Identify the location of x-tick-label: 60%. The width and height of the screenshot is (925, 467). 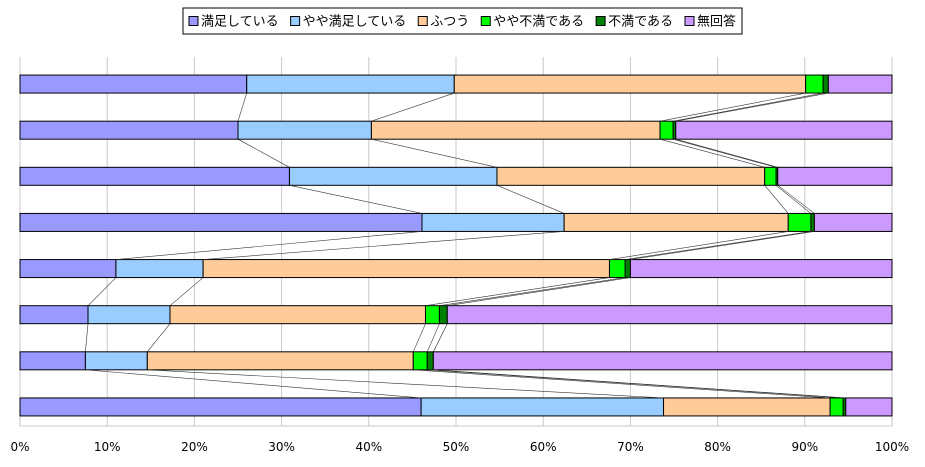
(543, 447).